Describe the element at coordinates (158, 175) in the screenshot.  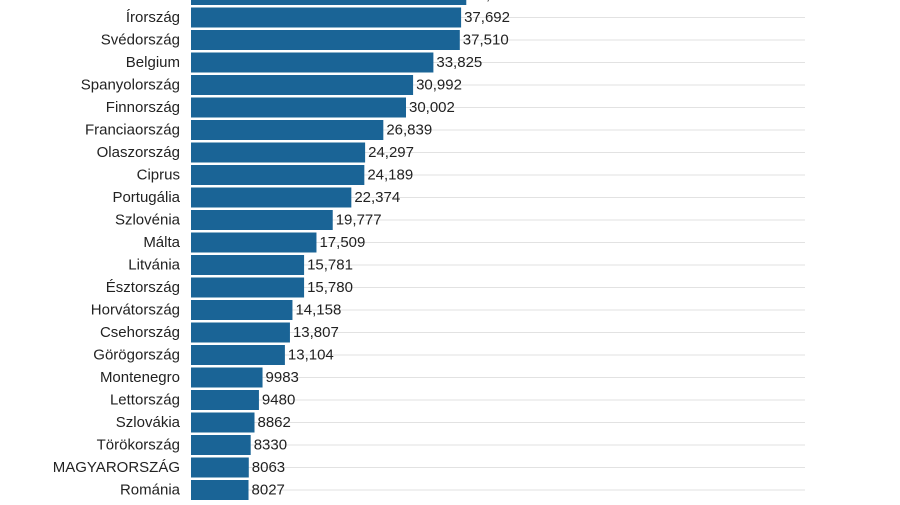
I see `category-label: Ciprus` at that location.